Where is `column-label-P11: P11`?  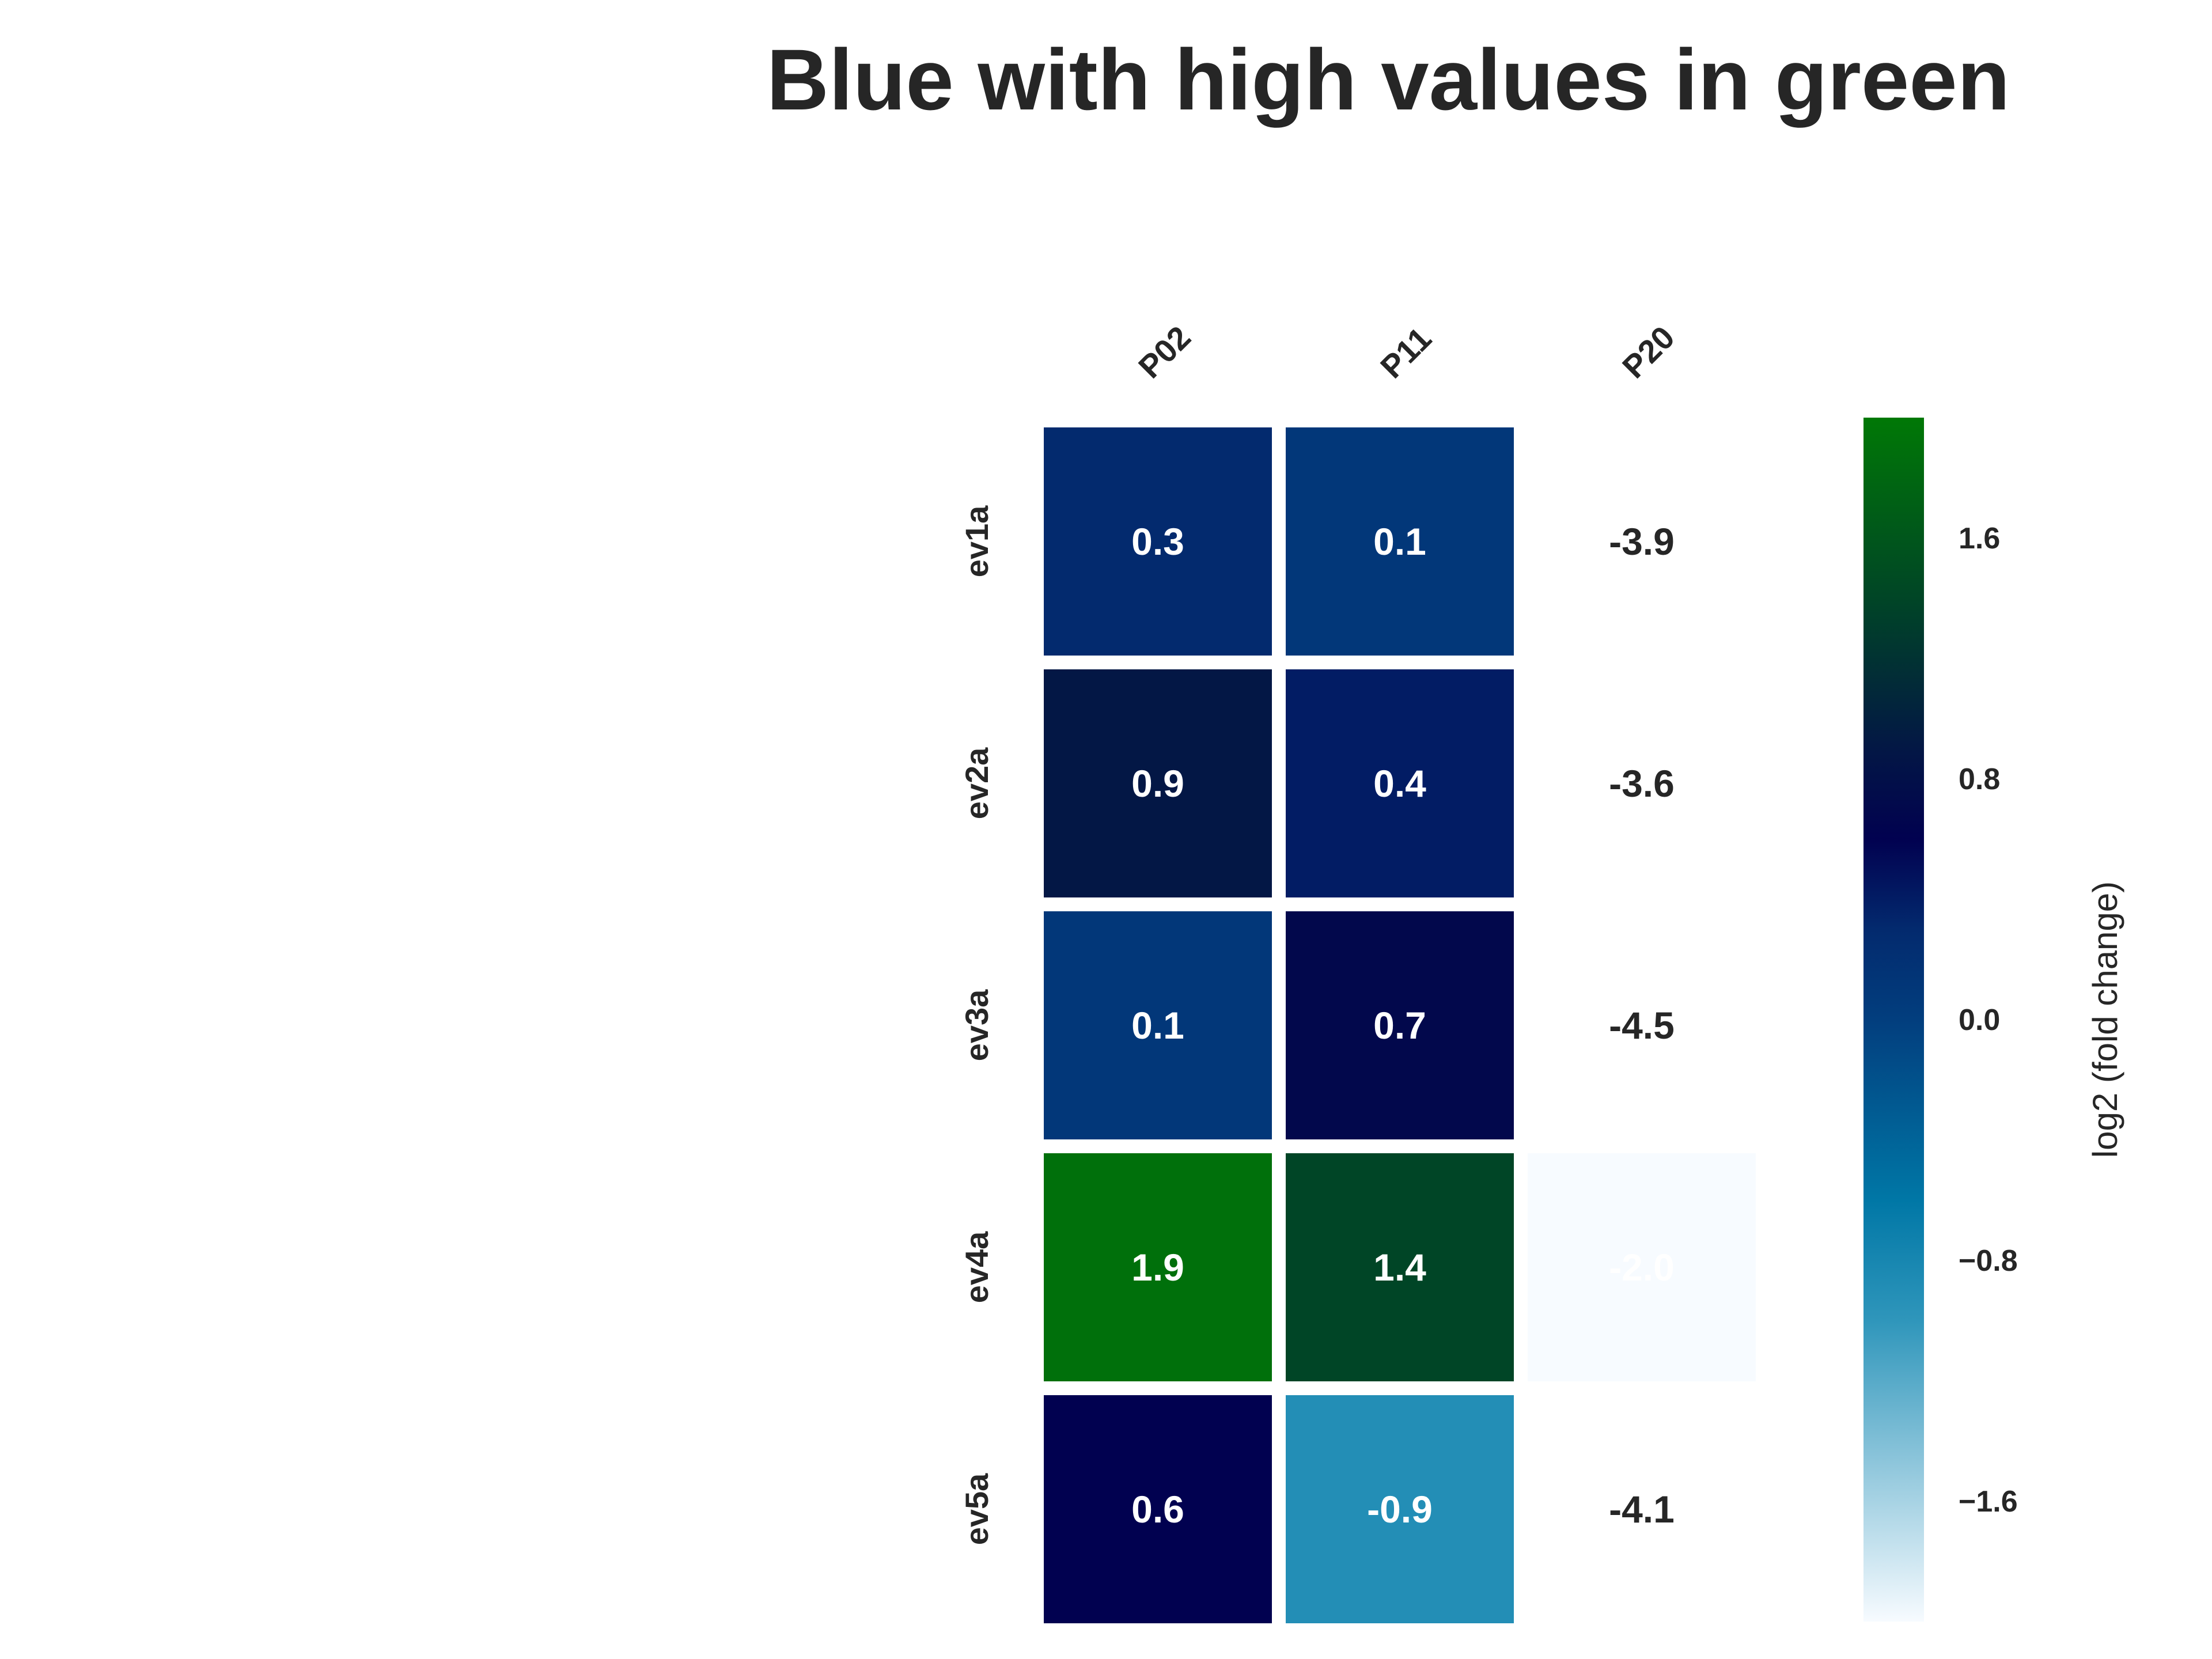 column-label-P11: P11 is located at coordinates (1405, 352).